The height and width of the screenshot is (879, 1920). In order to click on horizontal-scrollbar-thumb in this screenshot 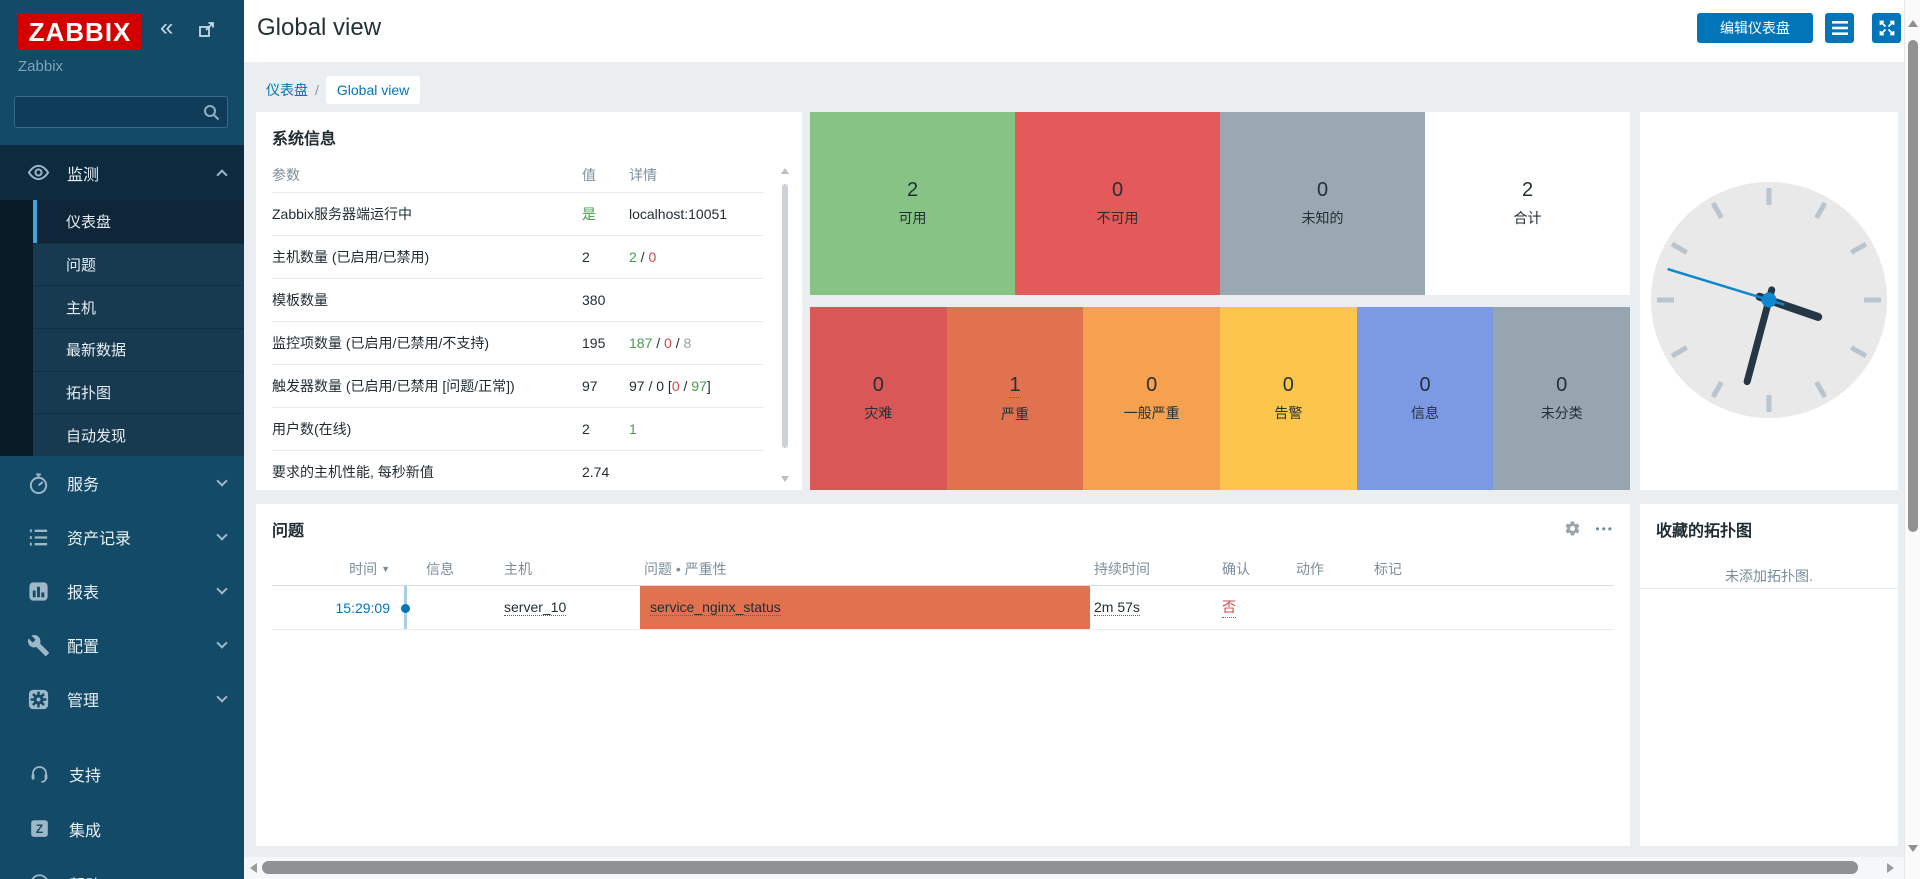, I will do `click(1060, 867)`.